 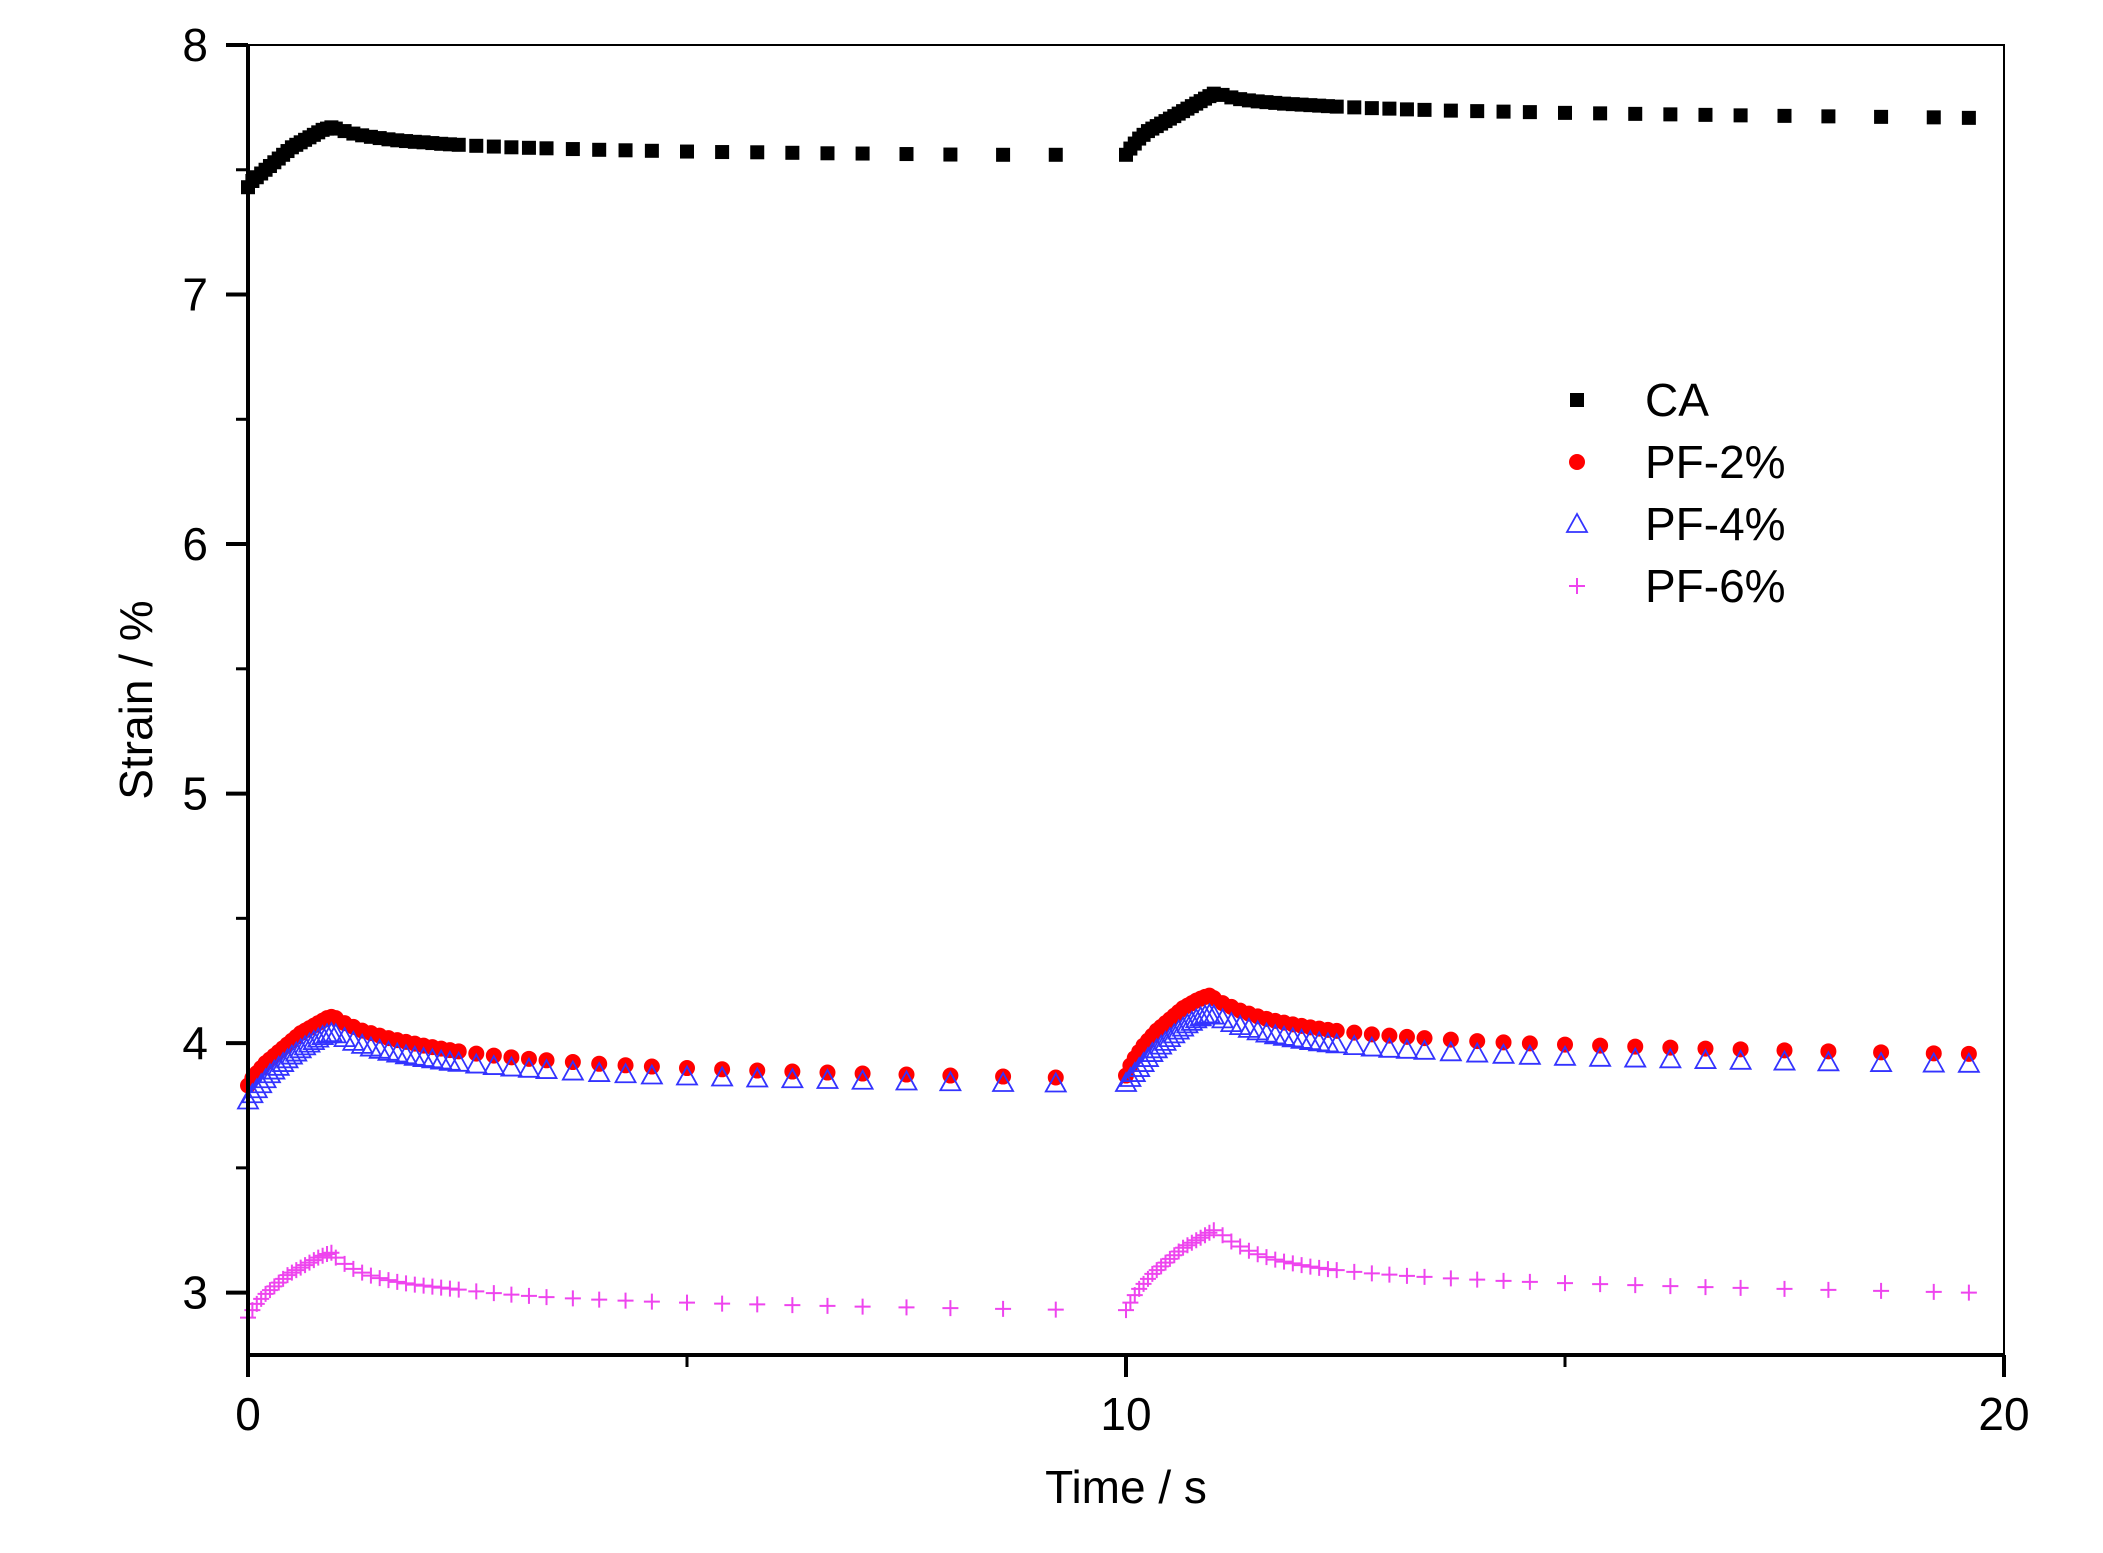 What do you see at coordinates (195, 45) in the screenshot?
I see `y-tick-label: 8` at bounding box center [195, 45].